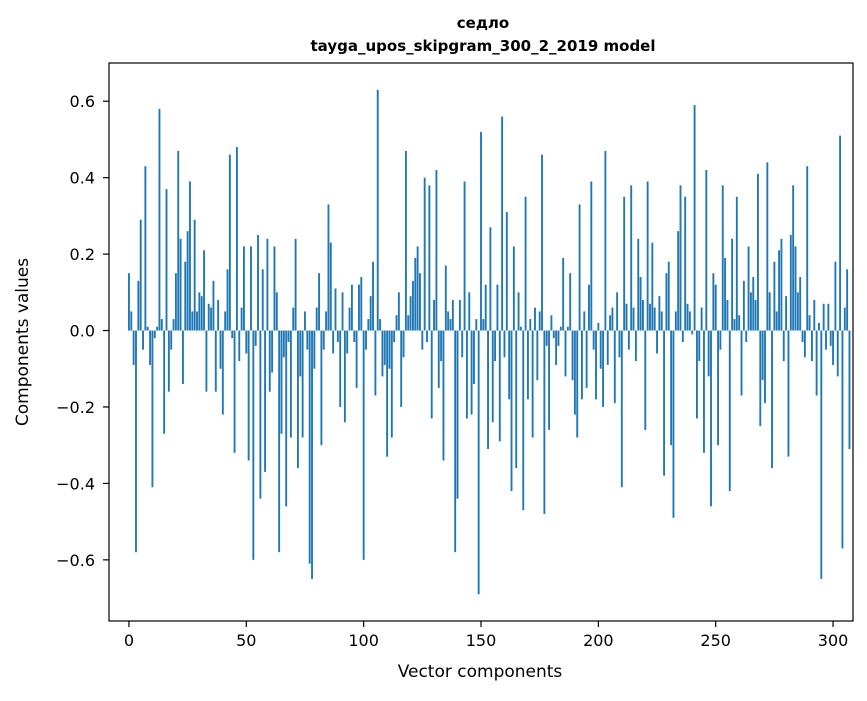 The image size is (867, 701). What do you see at coordinates (82, 178) in the screenshot?
I see `y-tick-label: 0.4` at bounding box center [82, 178].